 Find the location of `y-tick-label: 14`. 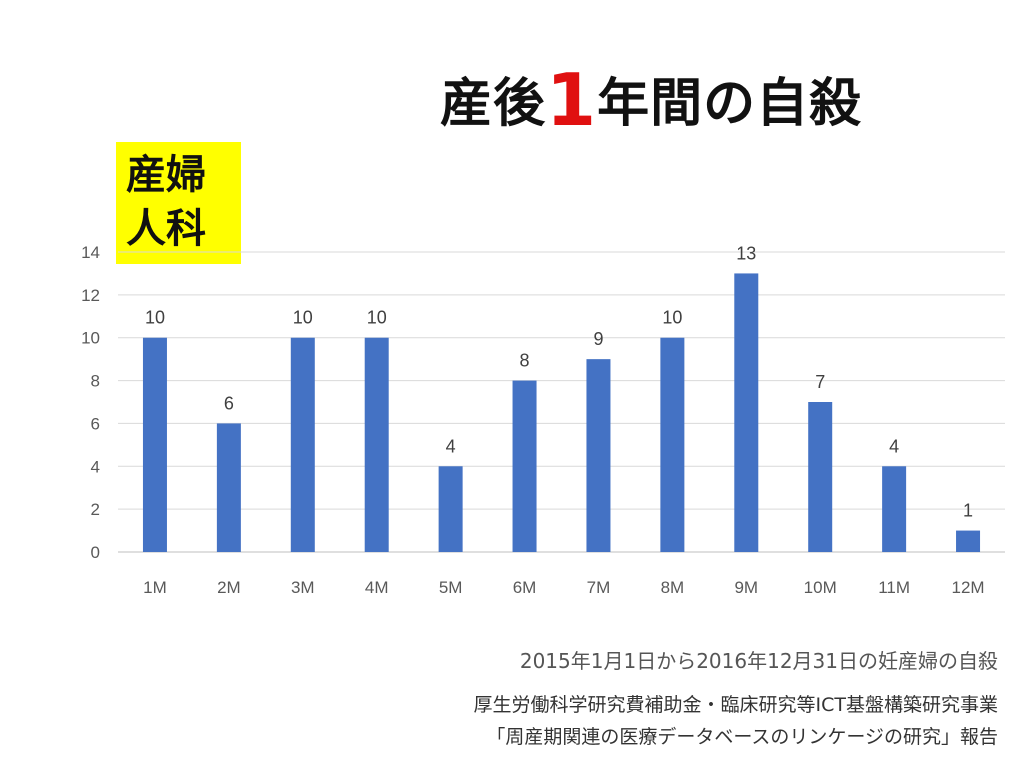

y-tick-label: 14 is located at coordinates (90, 252).